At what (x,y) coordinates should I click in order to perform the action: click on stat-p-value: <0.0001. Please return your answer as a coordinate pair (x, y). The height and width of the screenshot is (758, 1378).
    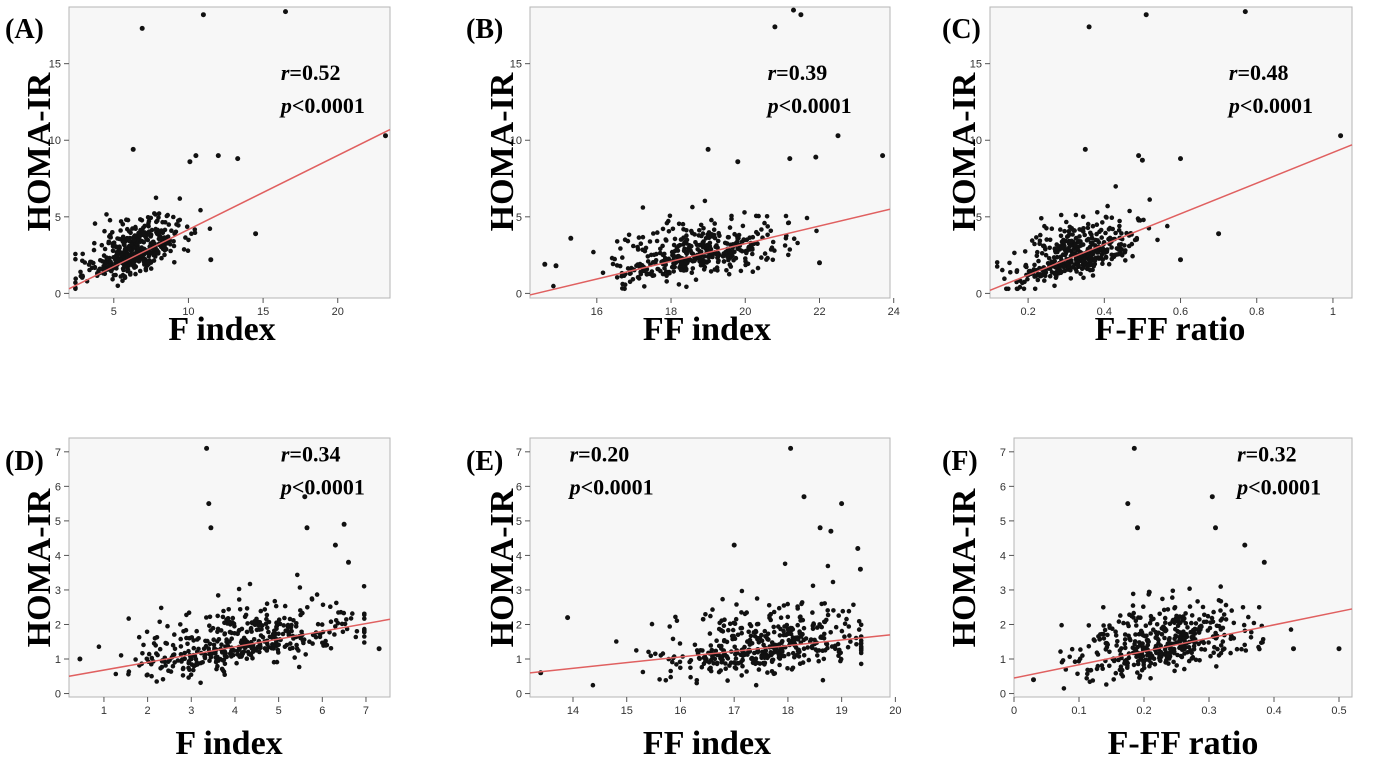
    Looking at the image, I should click on (815, 105).